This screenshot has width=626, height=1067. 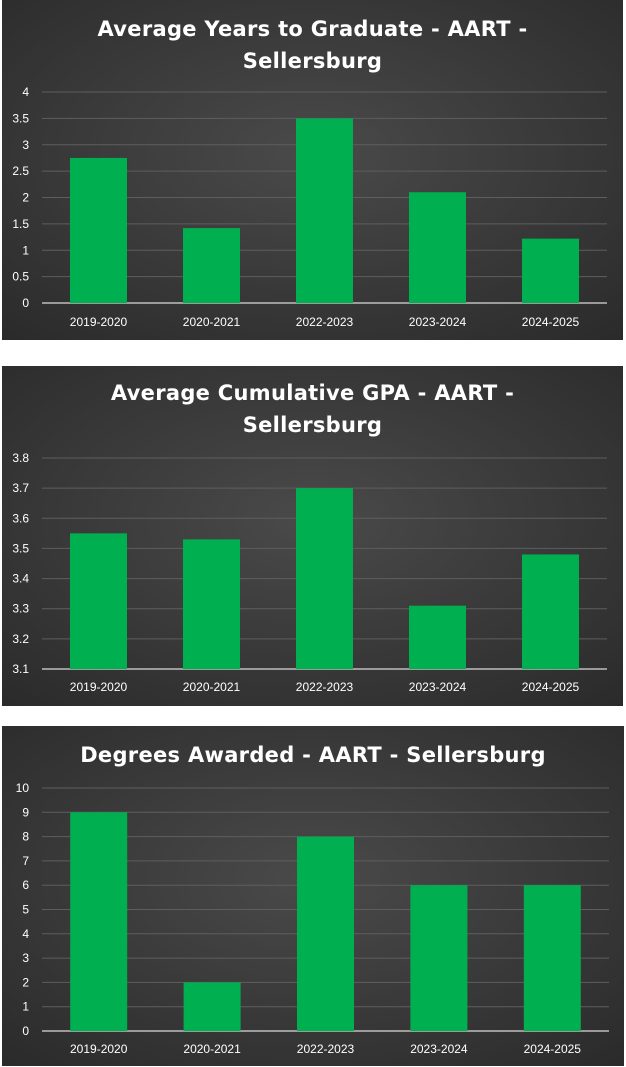 What do you see at coordinates (25, 861) in the screenshot?
I see `y-tick-label: 7` at bounding box center [25, 861].